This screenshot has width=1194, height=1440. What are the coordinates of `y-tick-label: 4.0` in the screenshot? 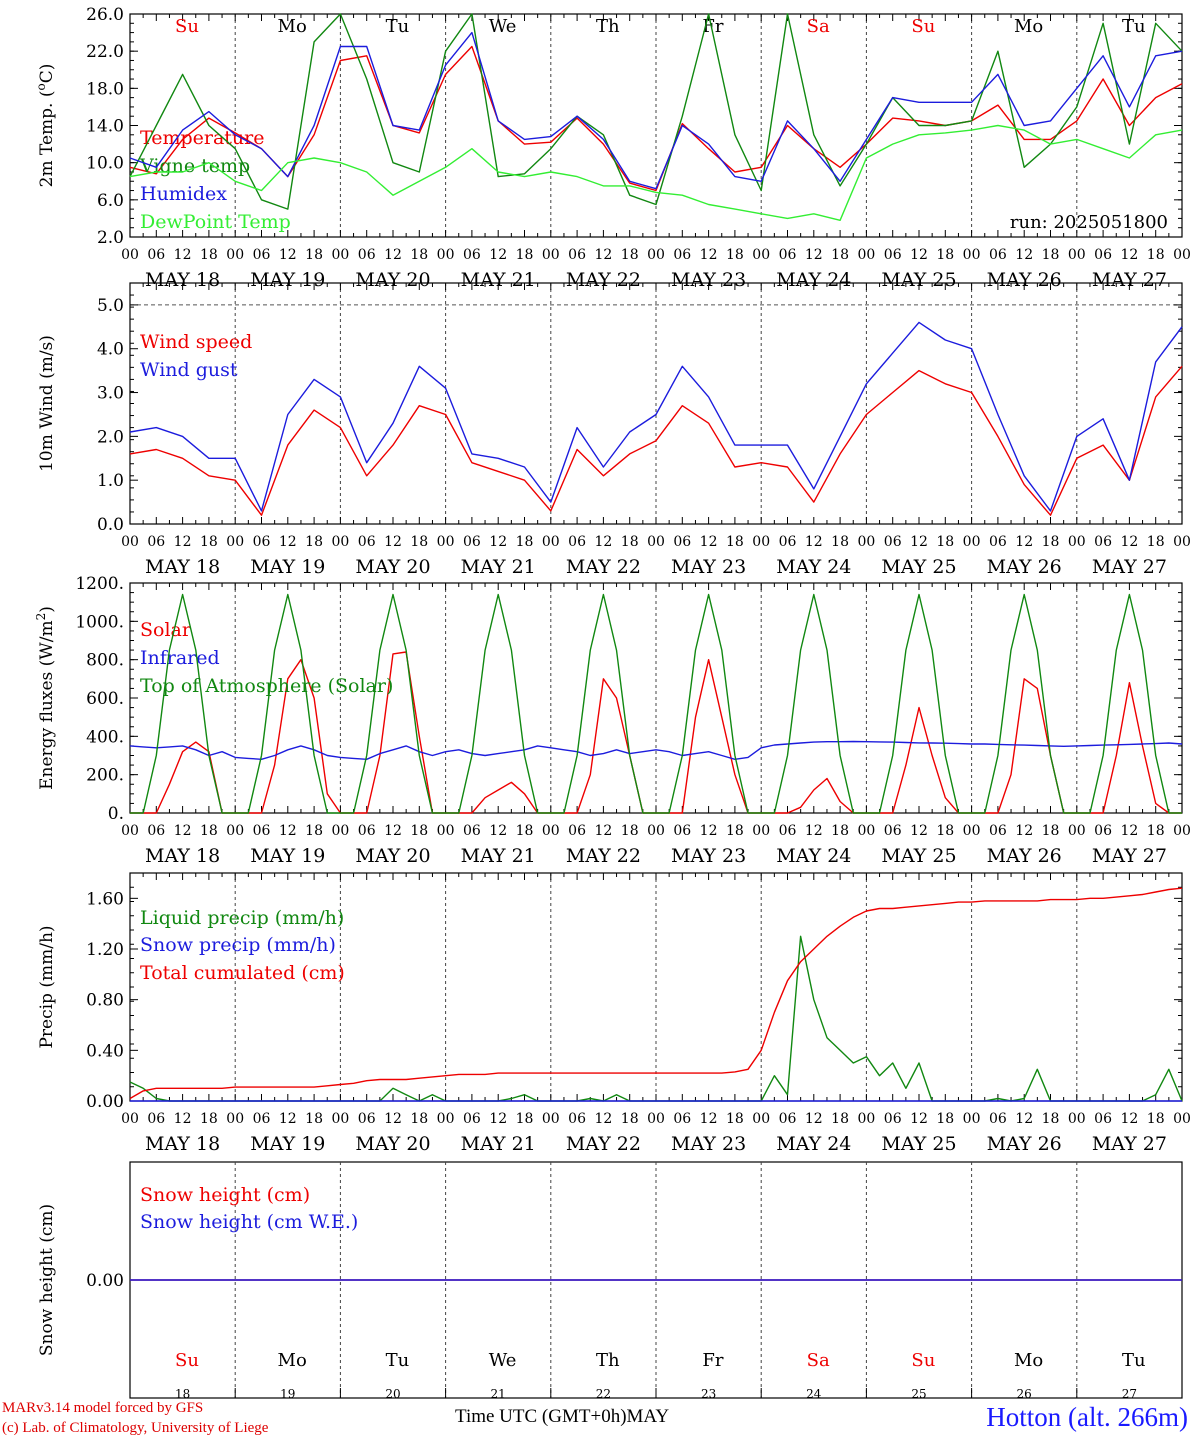 It's located at (110, 350).